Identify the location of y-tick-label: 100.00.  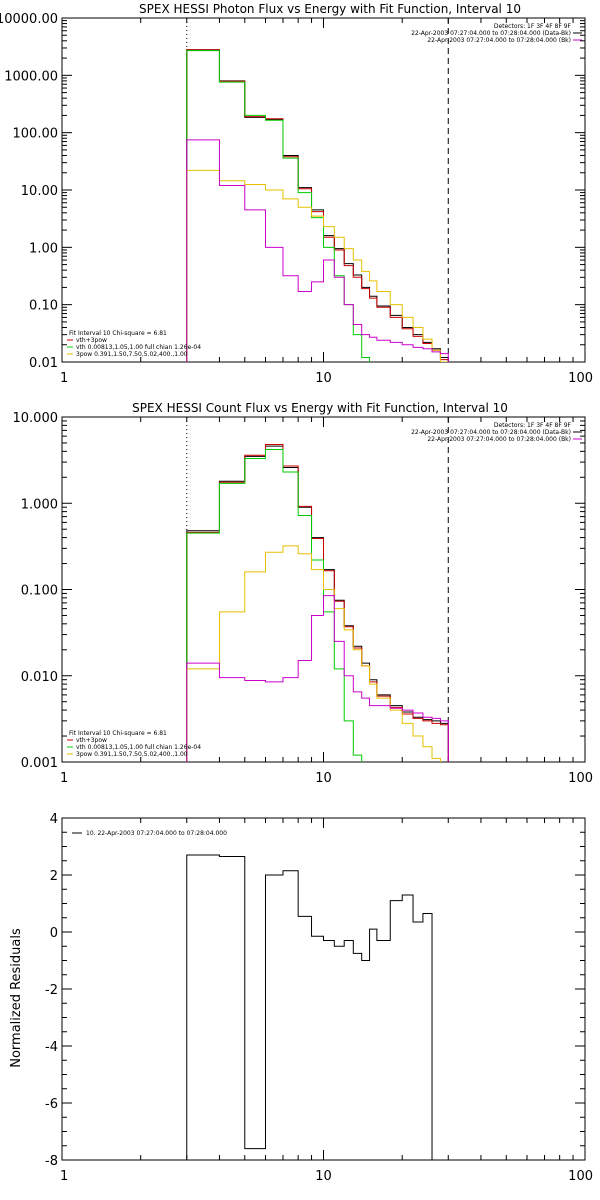
(36, 134).